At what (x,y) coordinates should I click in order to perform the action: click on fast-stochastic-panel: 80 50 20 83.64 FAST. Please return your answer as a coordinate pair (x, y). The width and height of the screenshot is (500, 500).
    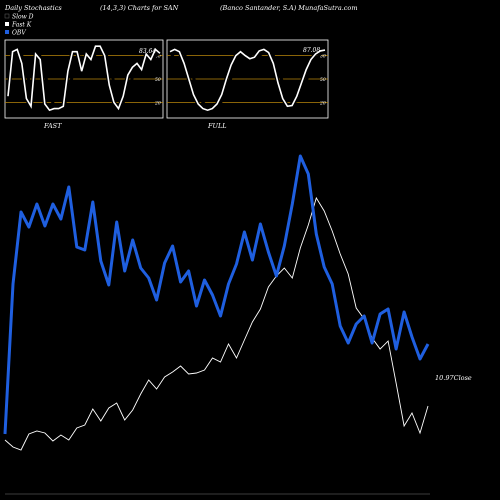
    Looking at the image, I should click on (84, 84).